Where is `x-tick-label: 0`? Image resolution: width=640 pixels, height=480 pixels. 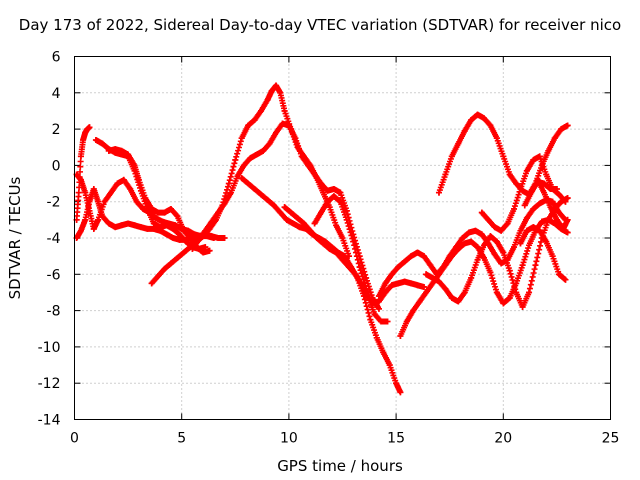 x-tick-label: 0 is located at coordinates (74, 439).